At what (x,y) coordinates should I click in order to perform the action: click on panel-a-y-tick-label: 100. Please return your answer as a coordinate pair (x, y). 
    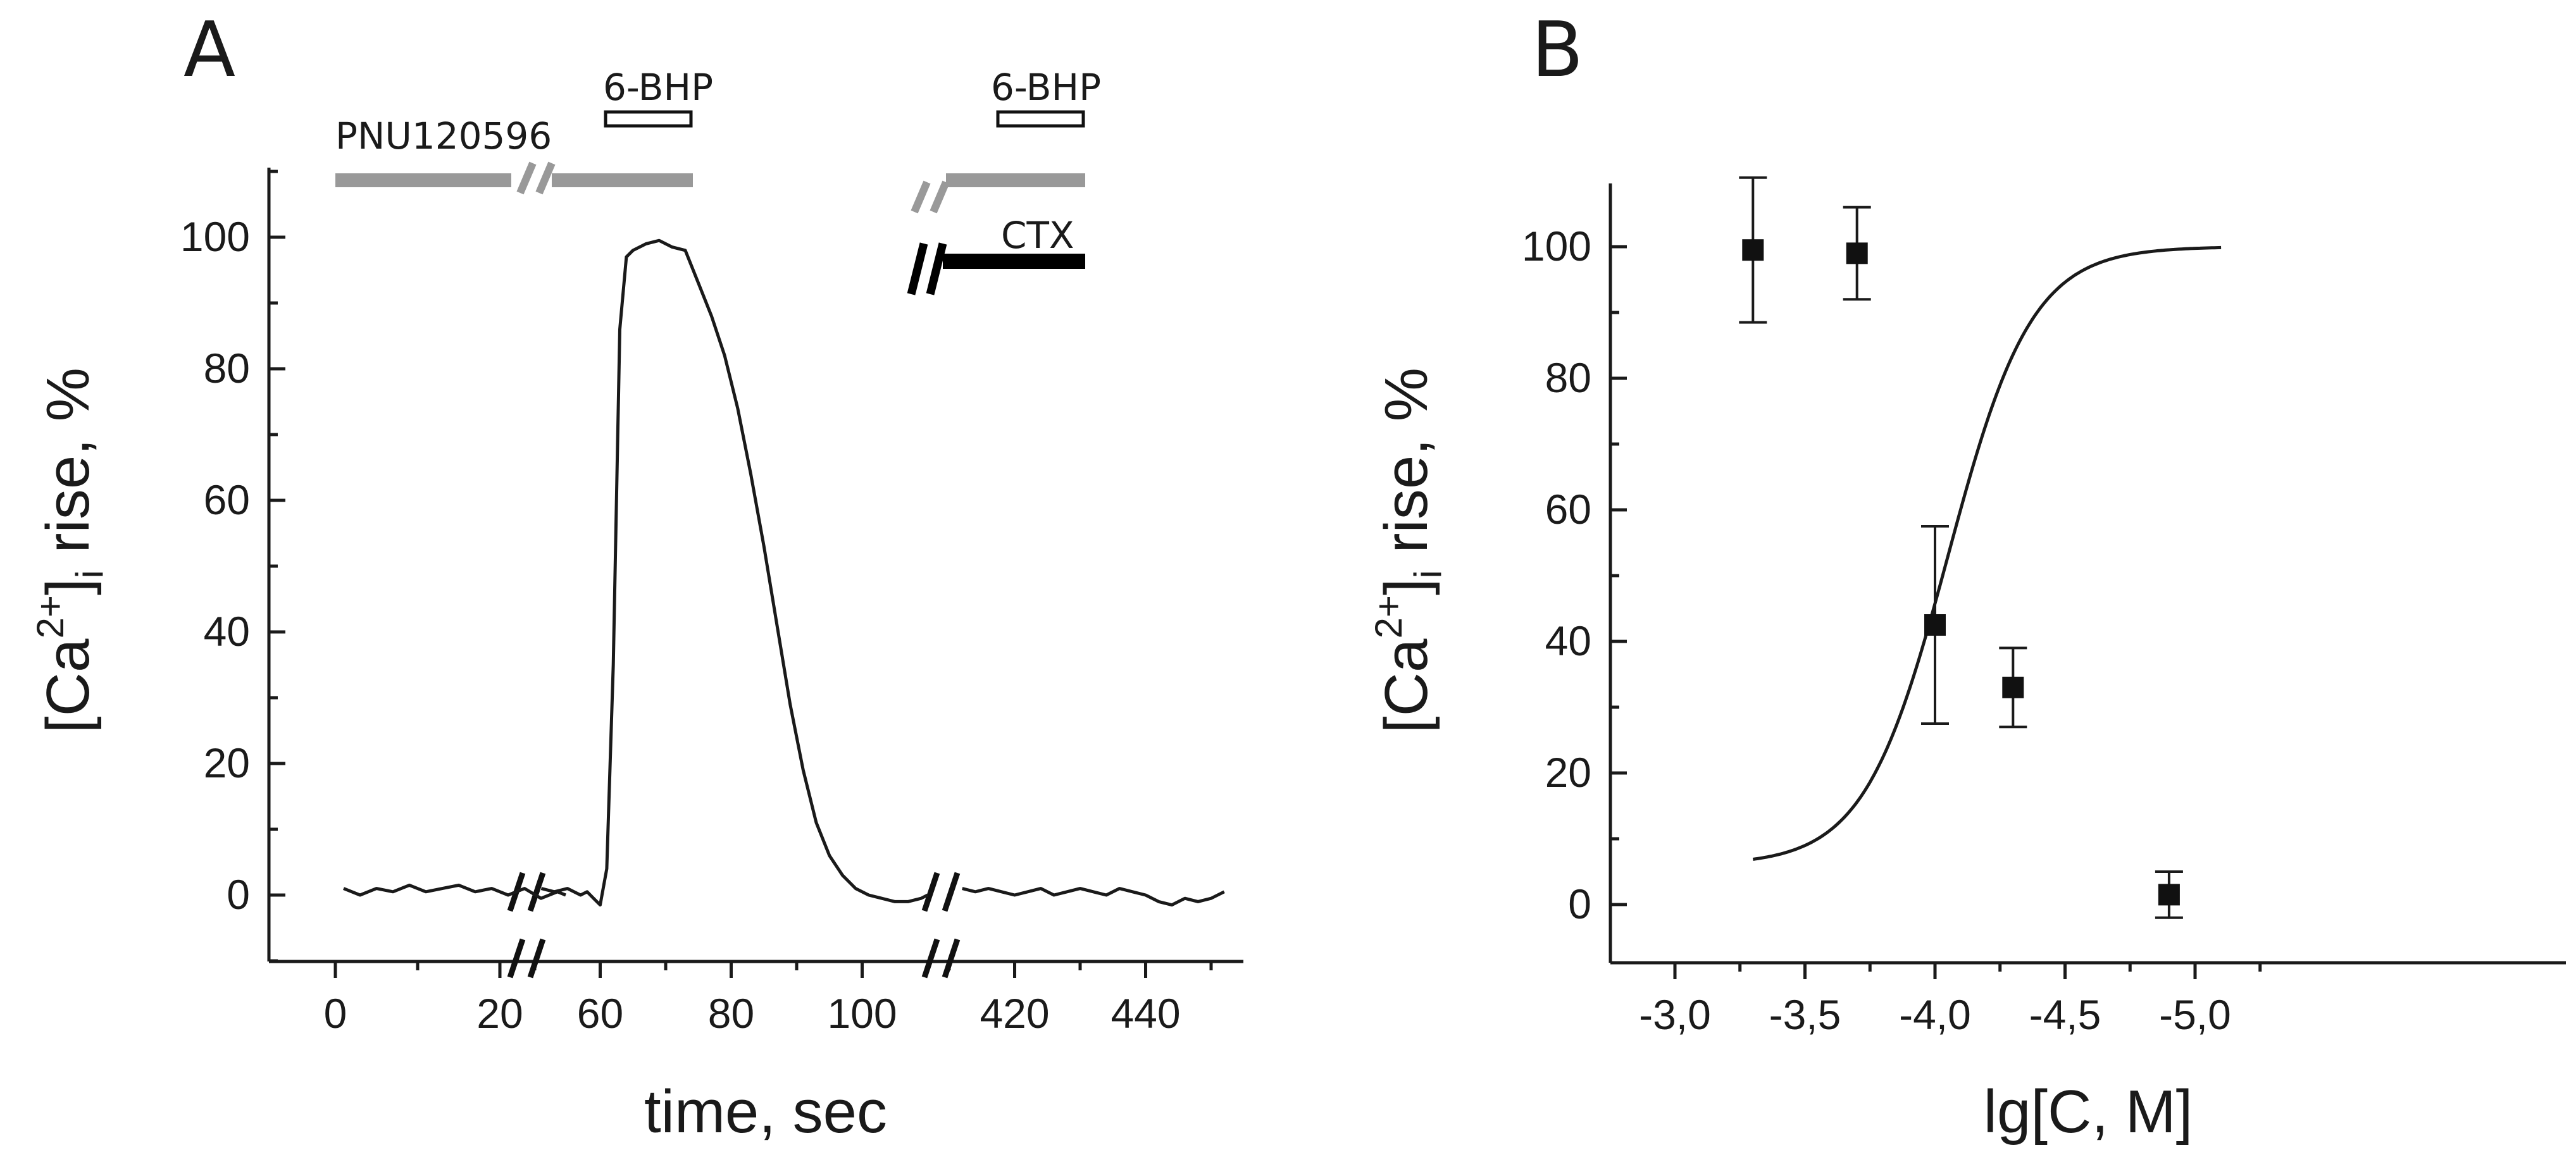
    Looking at the image, I should click on (215, 237).